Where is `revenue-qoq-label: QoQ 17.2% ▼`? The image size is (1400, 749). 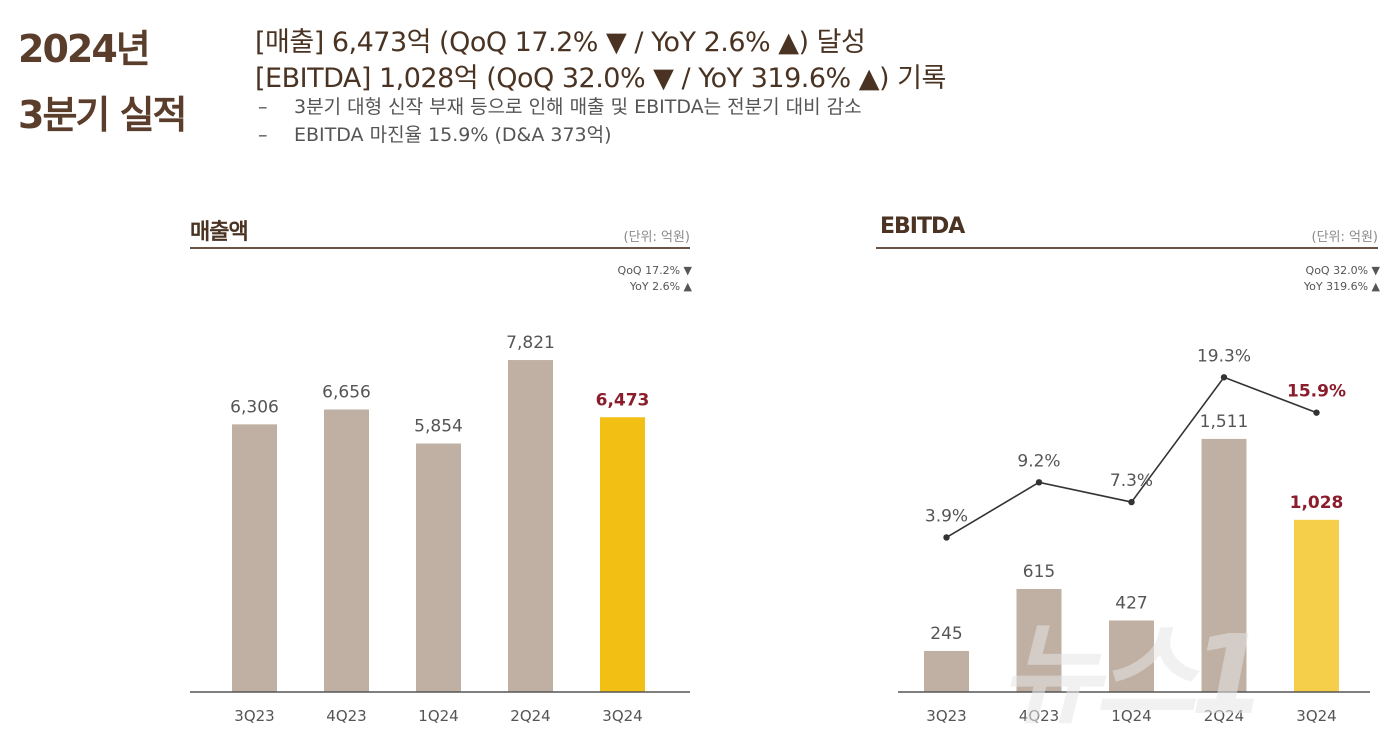 revenue-qoq-label: QoQ 17.2% ▼ is located at coordinates (654, 270).